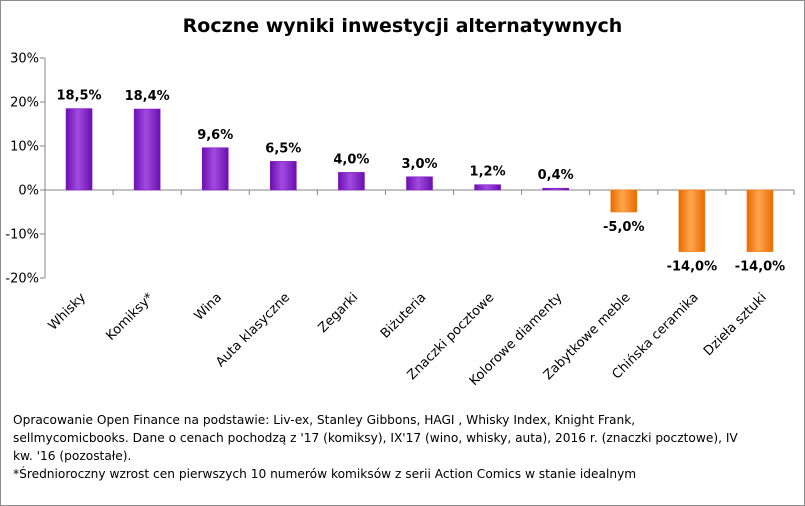  What do you see at coordinates (215, 135) in the screenshot?
I see `data-label: 9,6%` at bounding box center [215, 135].